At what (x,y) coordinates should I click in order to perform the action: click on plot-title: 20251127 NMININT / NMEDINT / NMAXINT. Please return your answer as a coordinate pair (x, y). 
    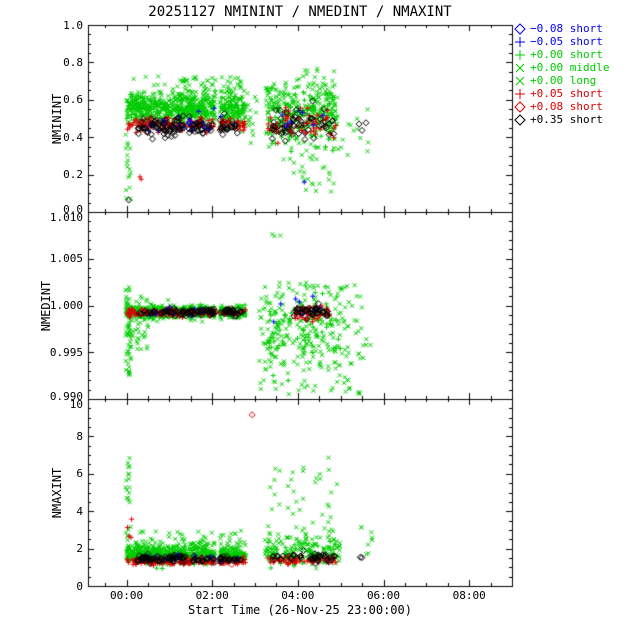
    Looking at the image, I should click on (300, 12).